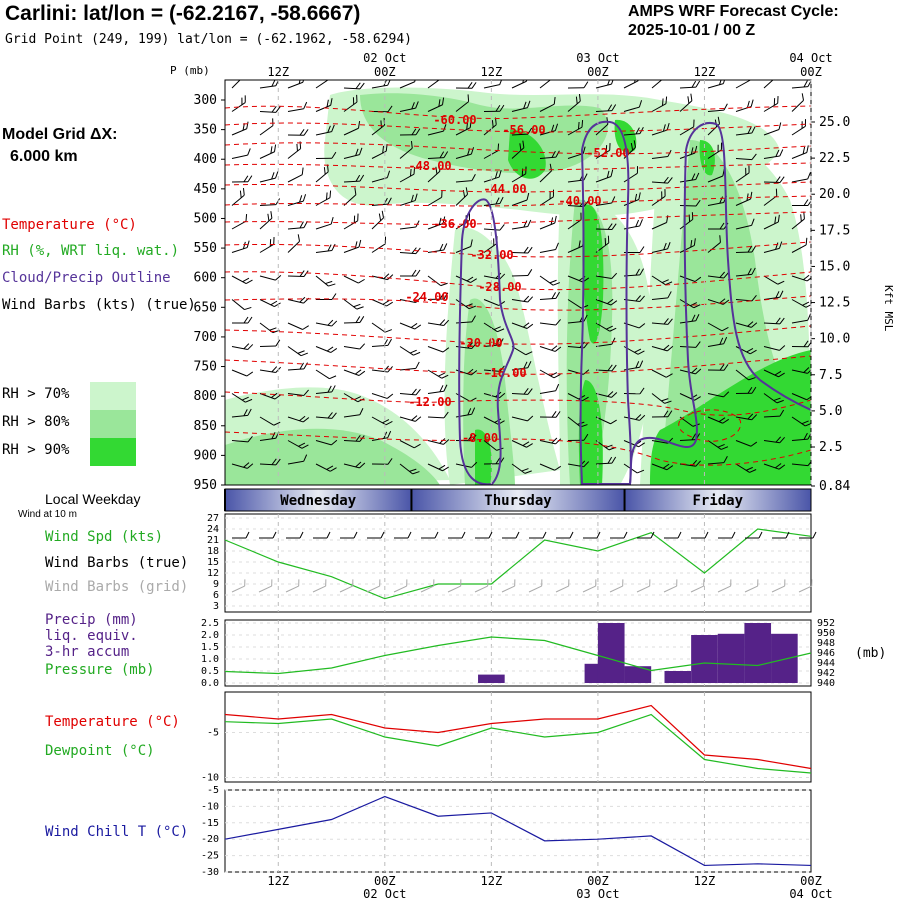 This screenshot has width=900, height=900. What do you see at coordinates (210, 823) in the screenshot?
I see `windchill-tick-label: -15` at bounding box center [210, 823].